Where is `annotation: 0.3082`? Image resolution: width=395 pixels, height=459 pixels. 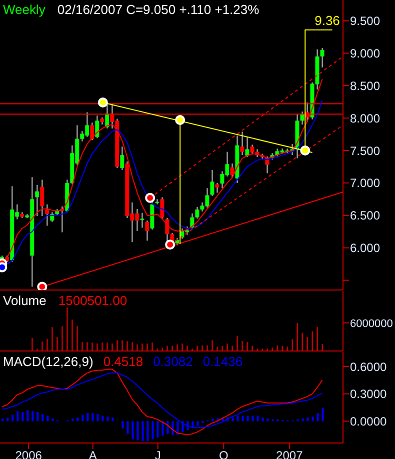
annotation: 0.3082 is located at coordinates (173, 361).